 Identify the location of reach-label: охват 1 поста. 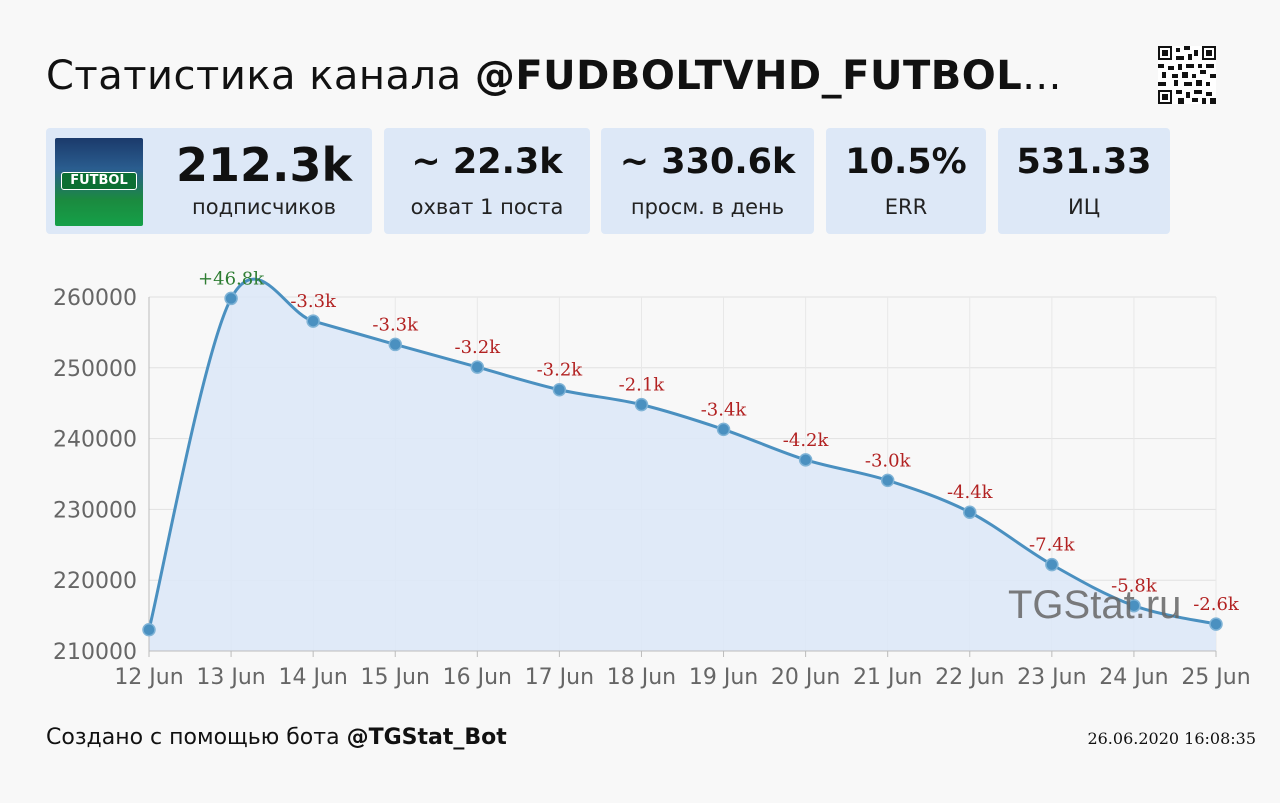
(487, 207).